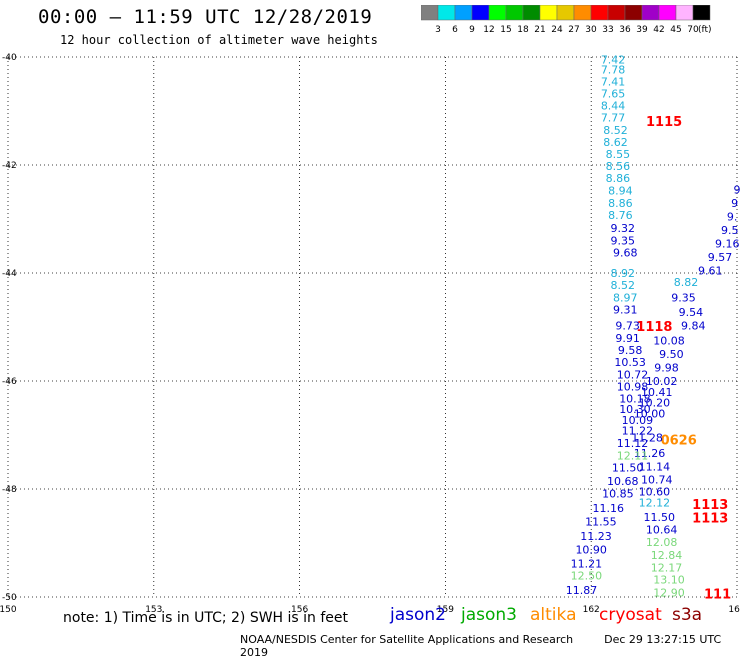  What do you see at coordinates (650, 413) in the screenshot?
I see `wave-height-label: 10.00` at bounding box center [650, 413].